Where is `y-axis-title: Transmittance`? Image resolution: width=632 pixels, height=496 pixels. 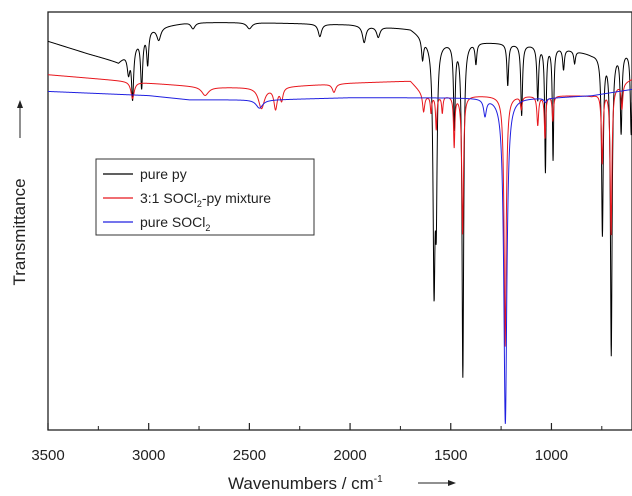
y-axis-title: Transmittance is located at coordinates (19, 231).